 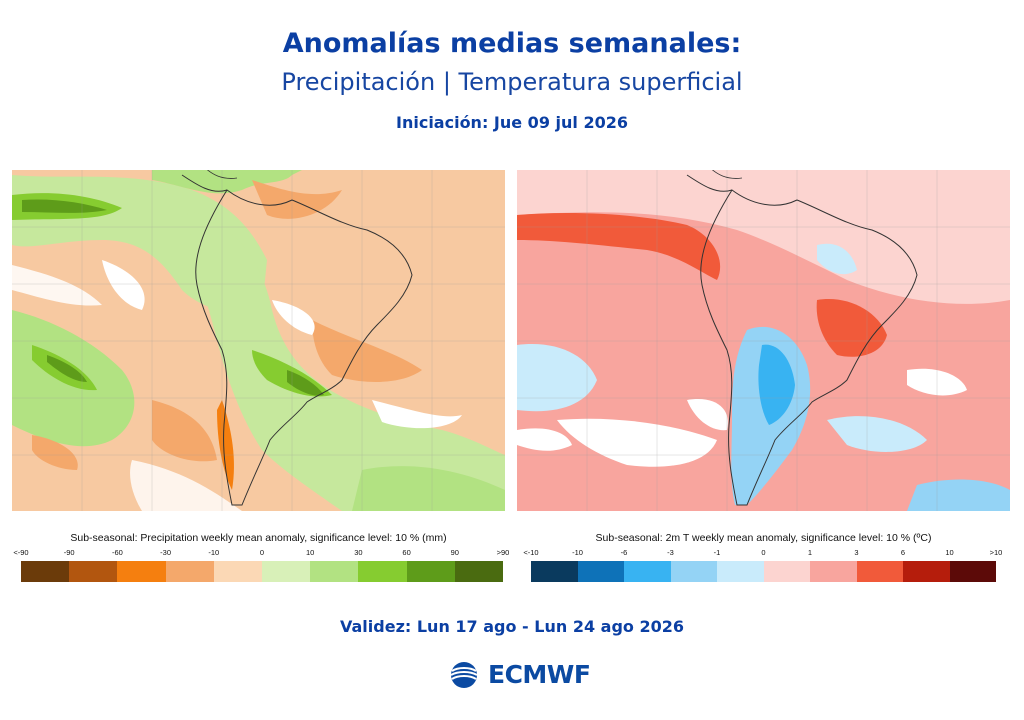 I want to click on legend-tick: 60, so click(x=406, y=552).